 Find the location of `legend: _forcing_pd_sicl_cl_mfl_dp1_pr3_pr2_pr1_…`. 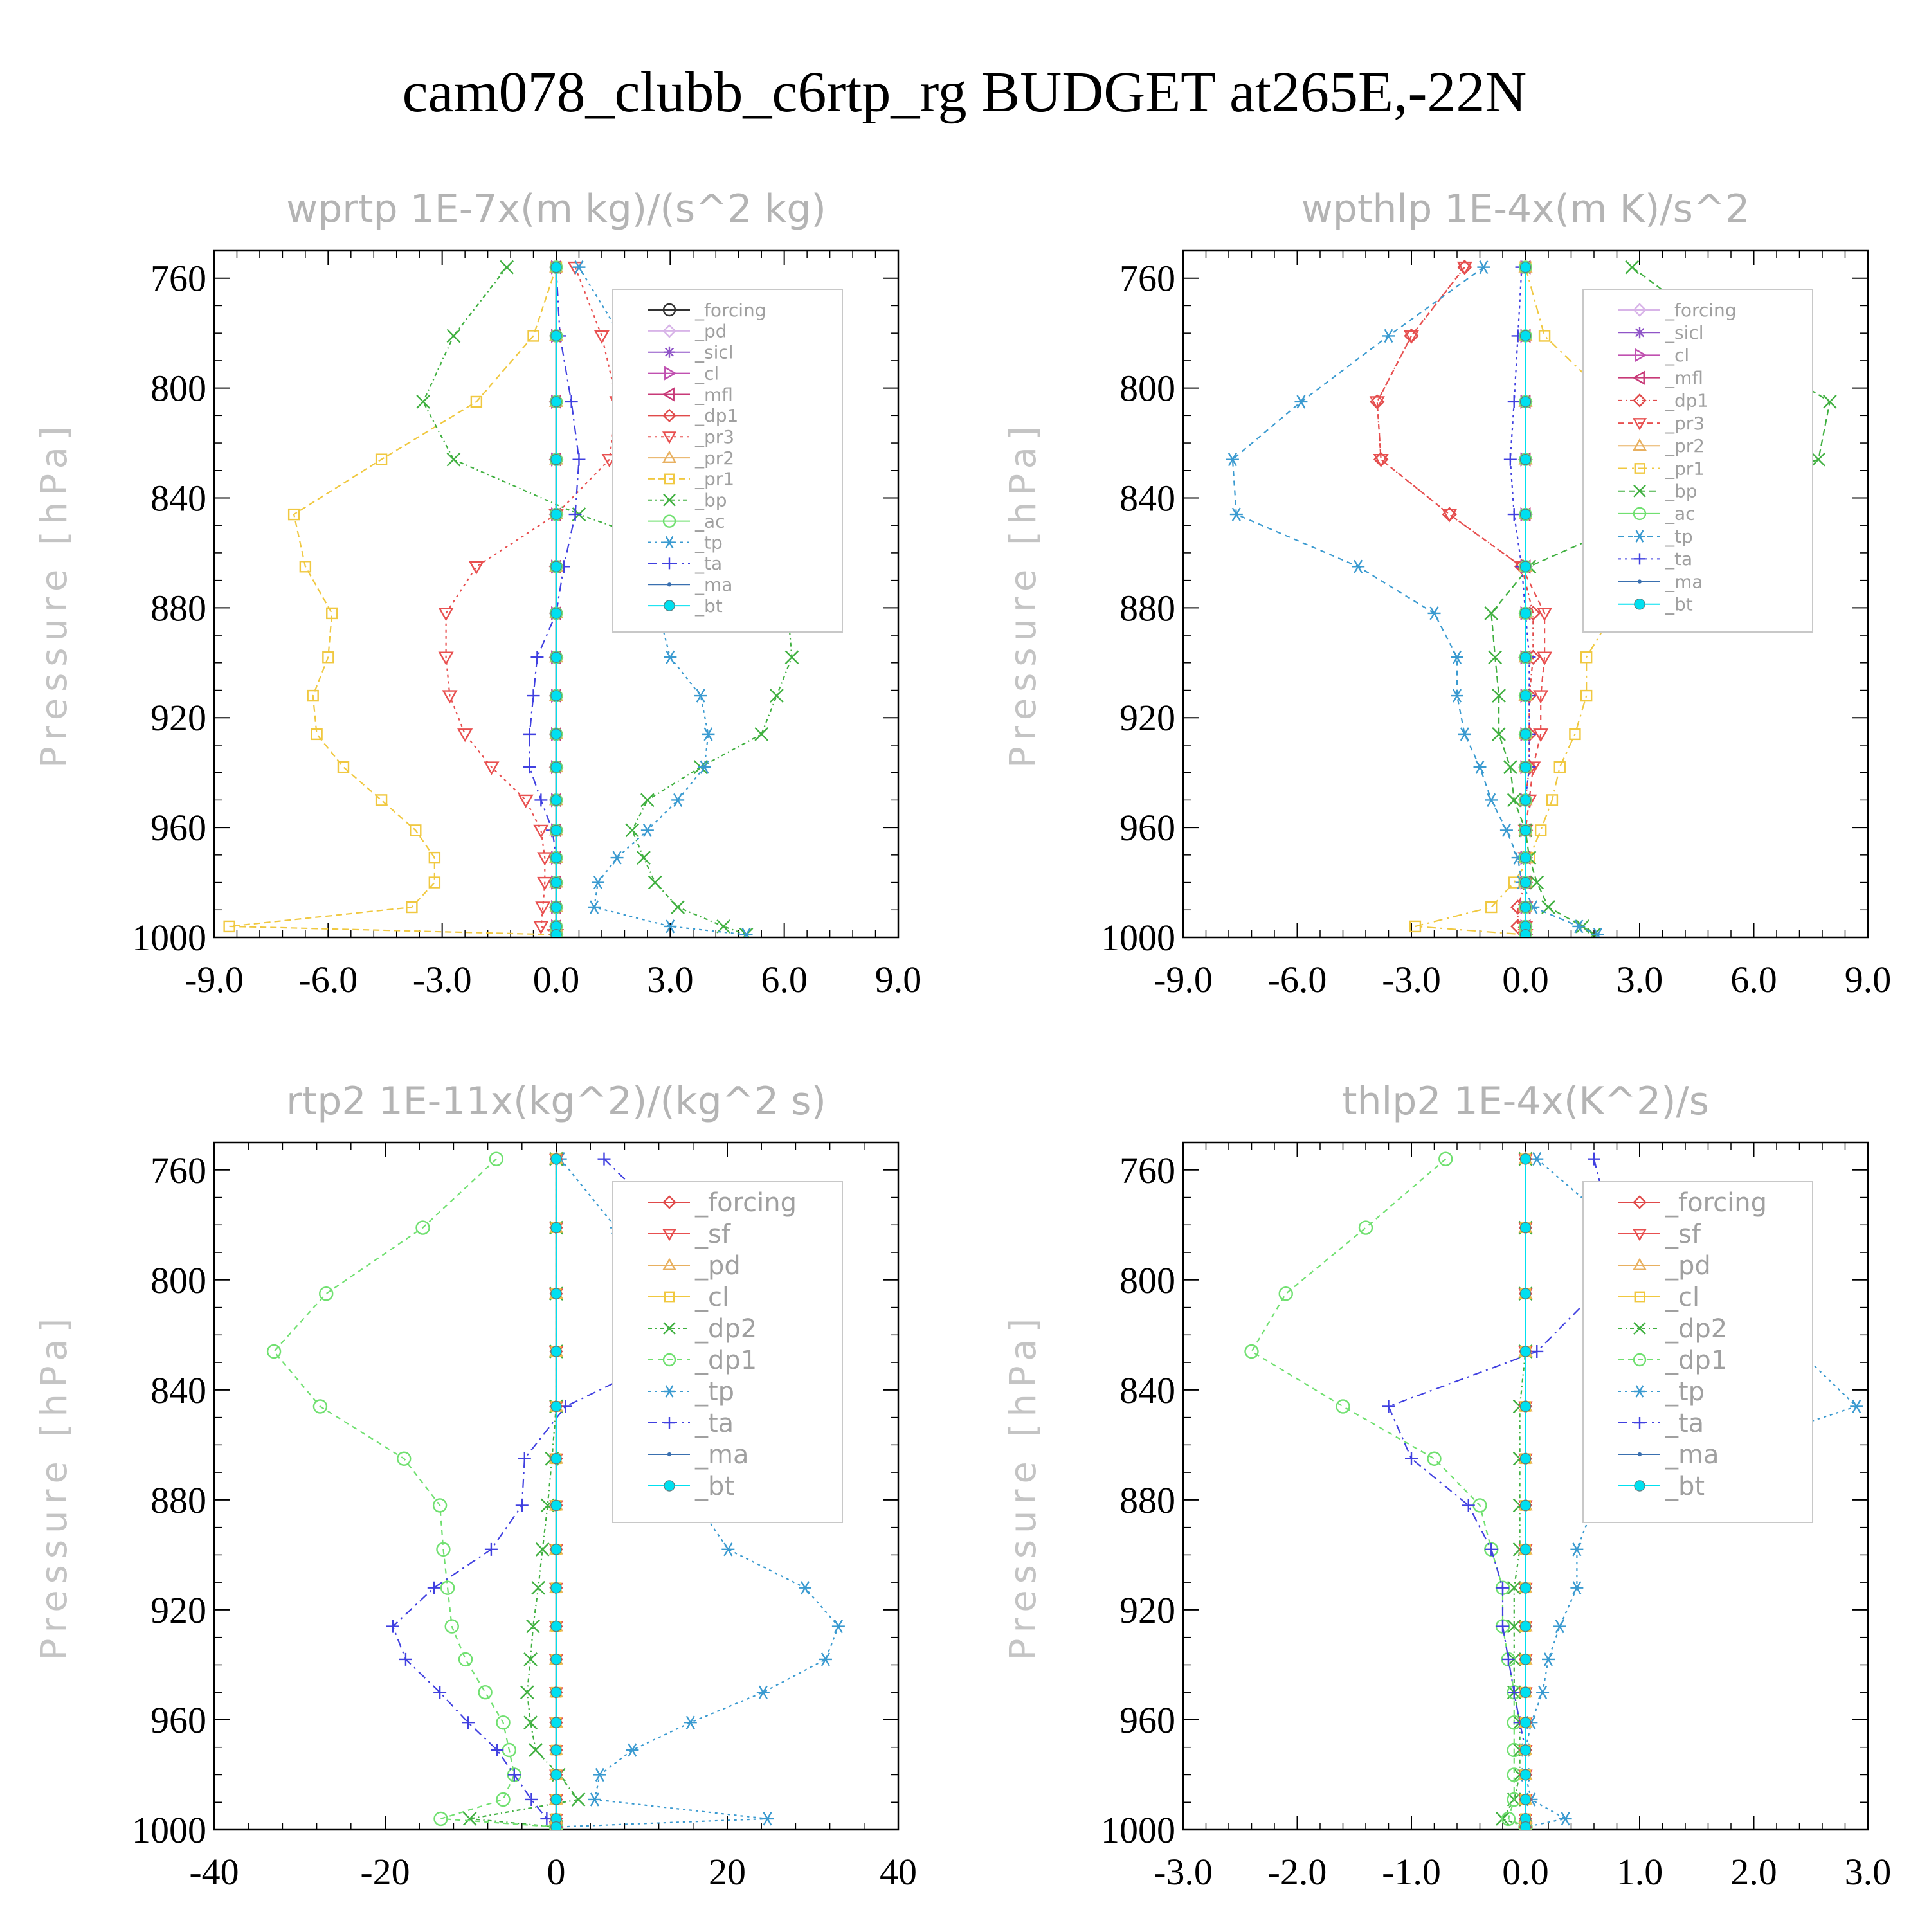

legend: _forcing_pd_sicl_cl_mfl_dp1_pr3_pr2_pr1_… is located at coordinates (727, 461).